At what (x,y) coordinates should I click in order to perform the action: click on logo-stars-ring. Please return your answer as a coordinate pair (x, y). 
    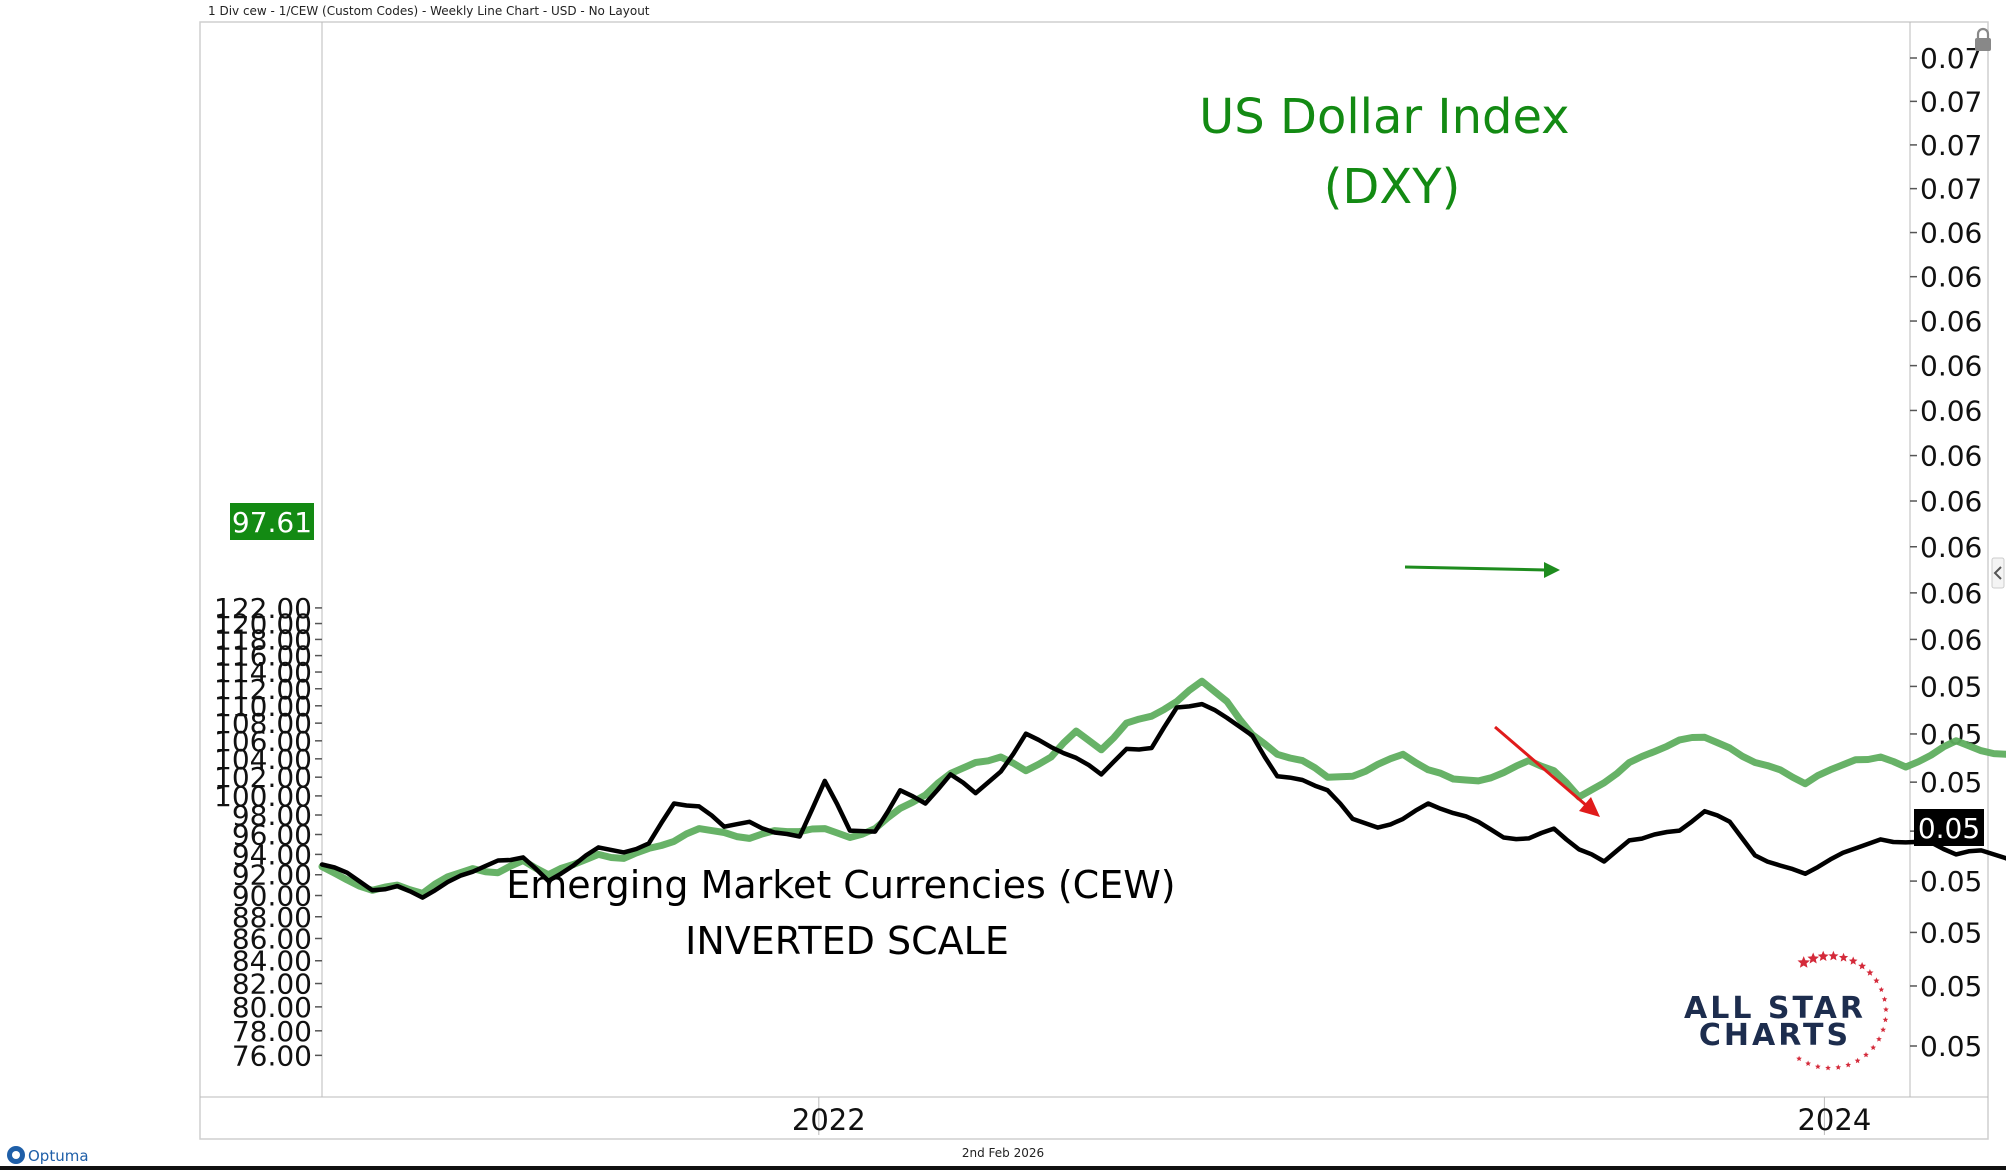
    Looking at the image, I should click on (1842, 1010).